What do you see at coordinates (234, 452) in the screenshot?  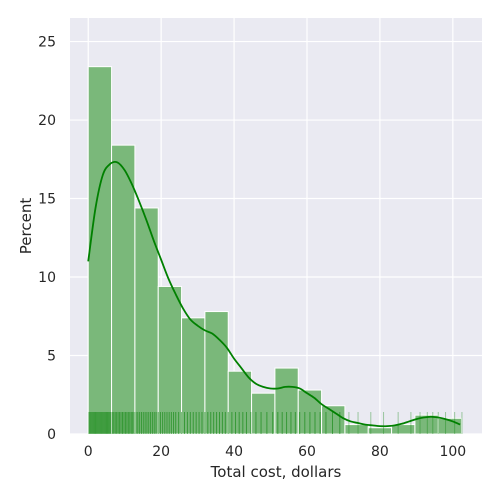 I see `x-tick-label: 40` at bounding box center [234, 452].